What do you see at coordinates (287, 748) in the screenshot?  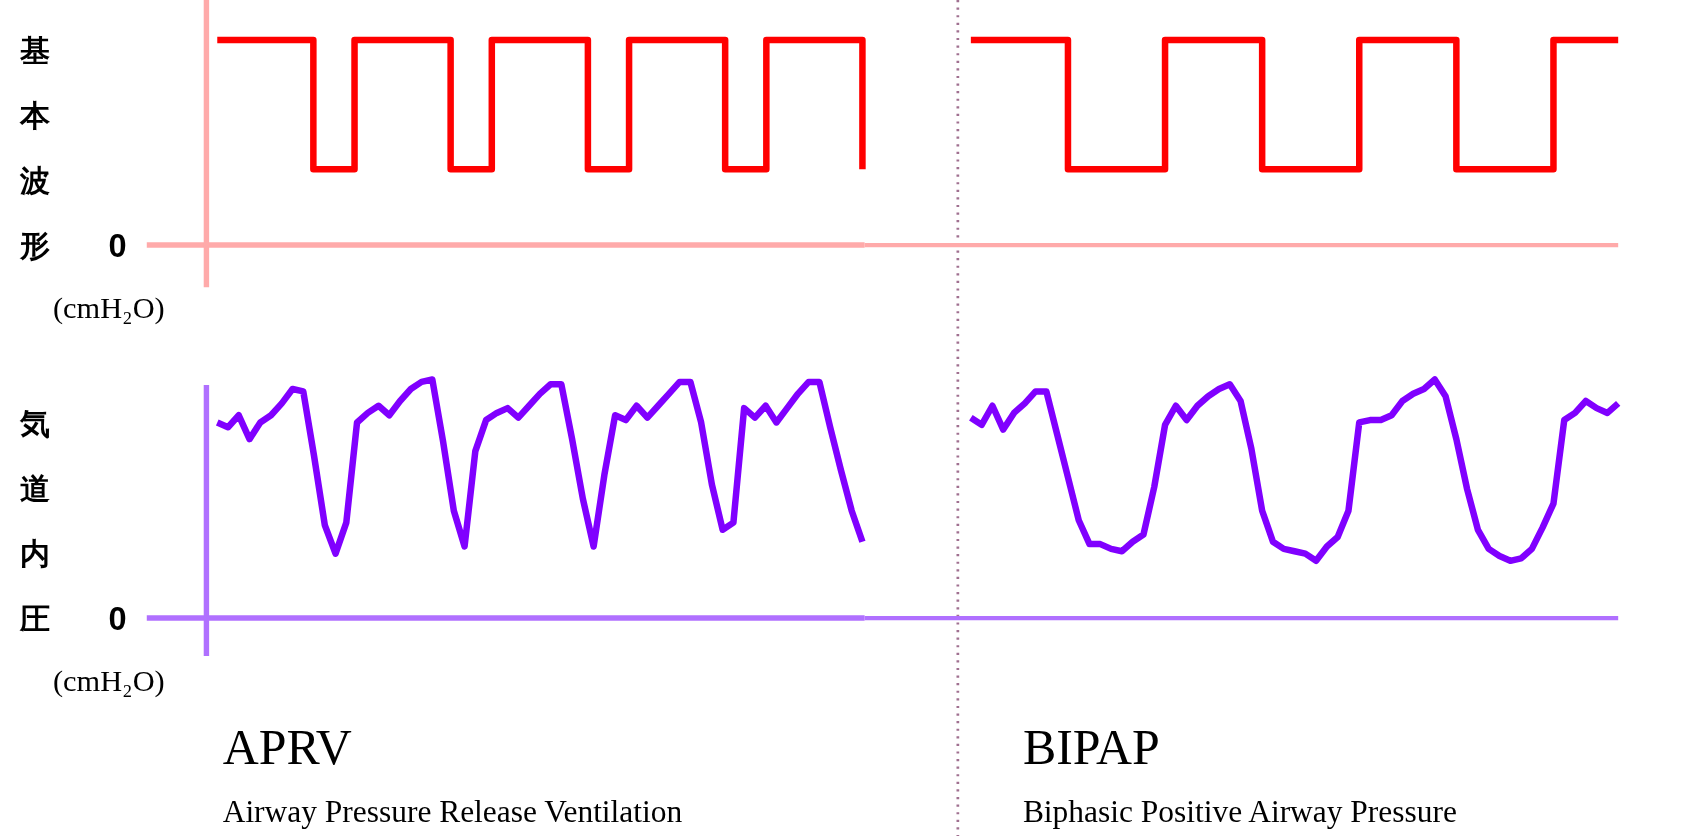 I see `text: APRV` at bounding box center [287, 748].